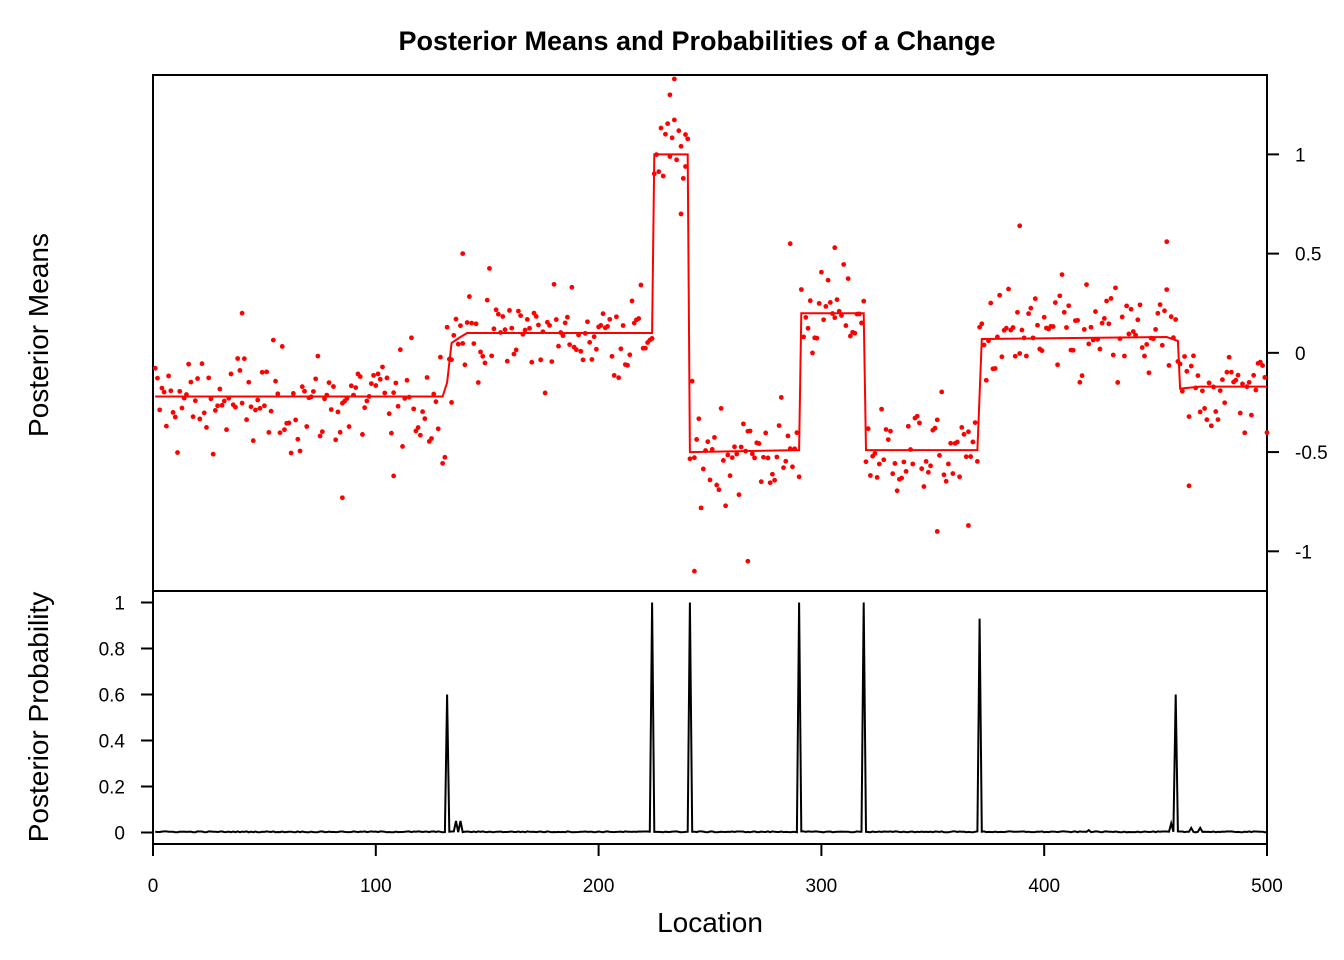 The height and width of the screenshot is (960, 1344). What do you see at coordinates (119, 604) in the screenshot?
I see `probability-y-tick-label: 1` at bounding box center [119, 604].